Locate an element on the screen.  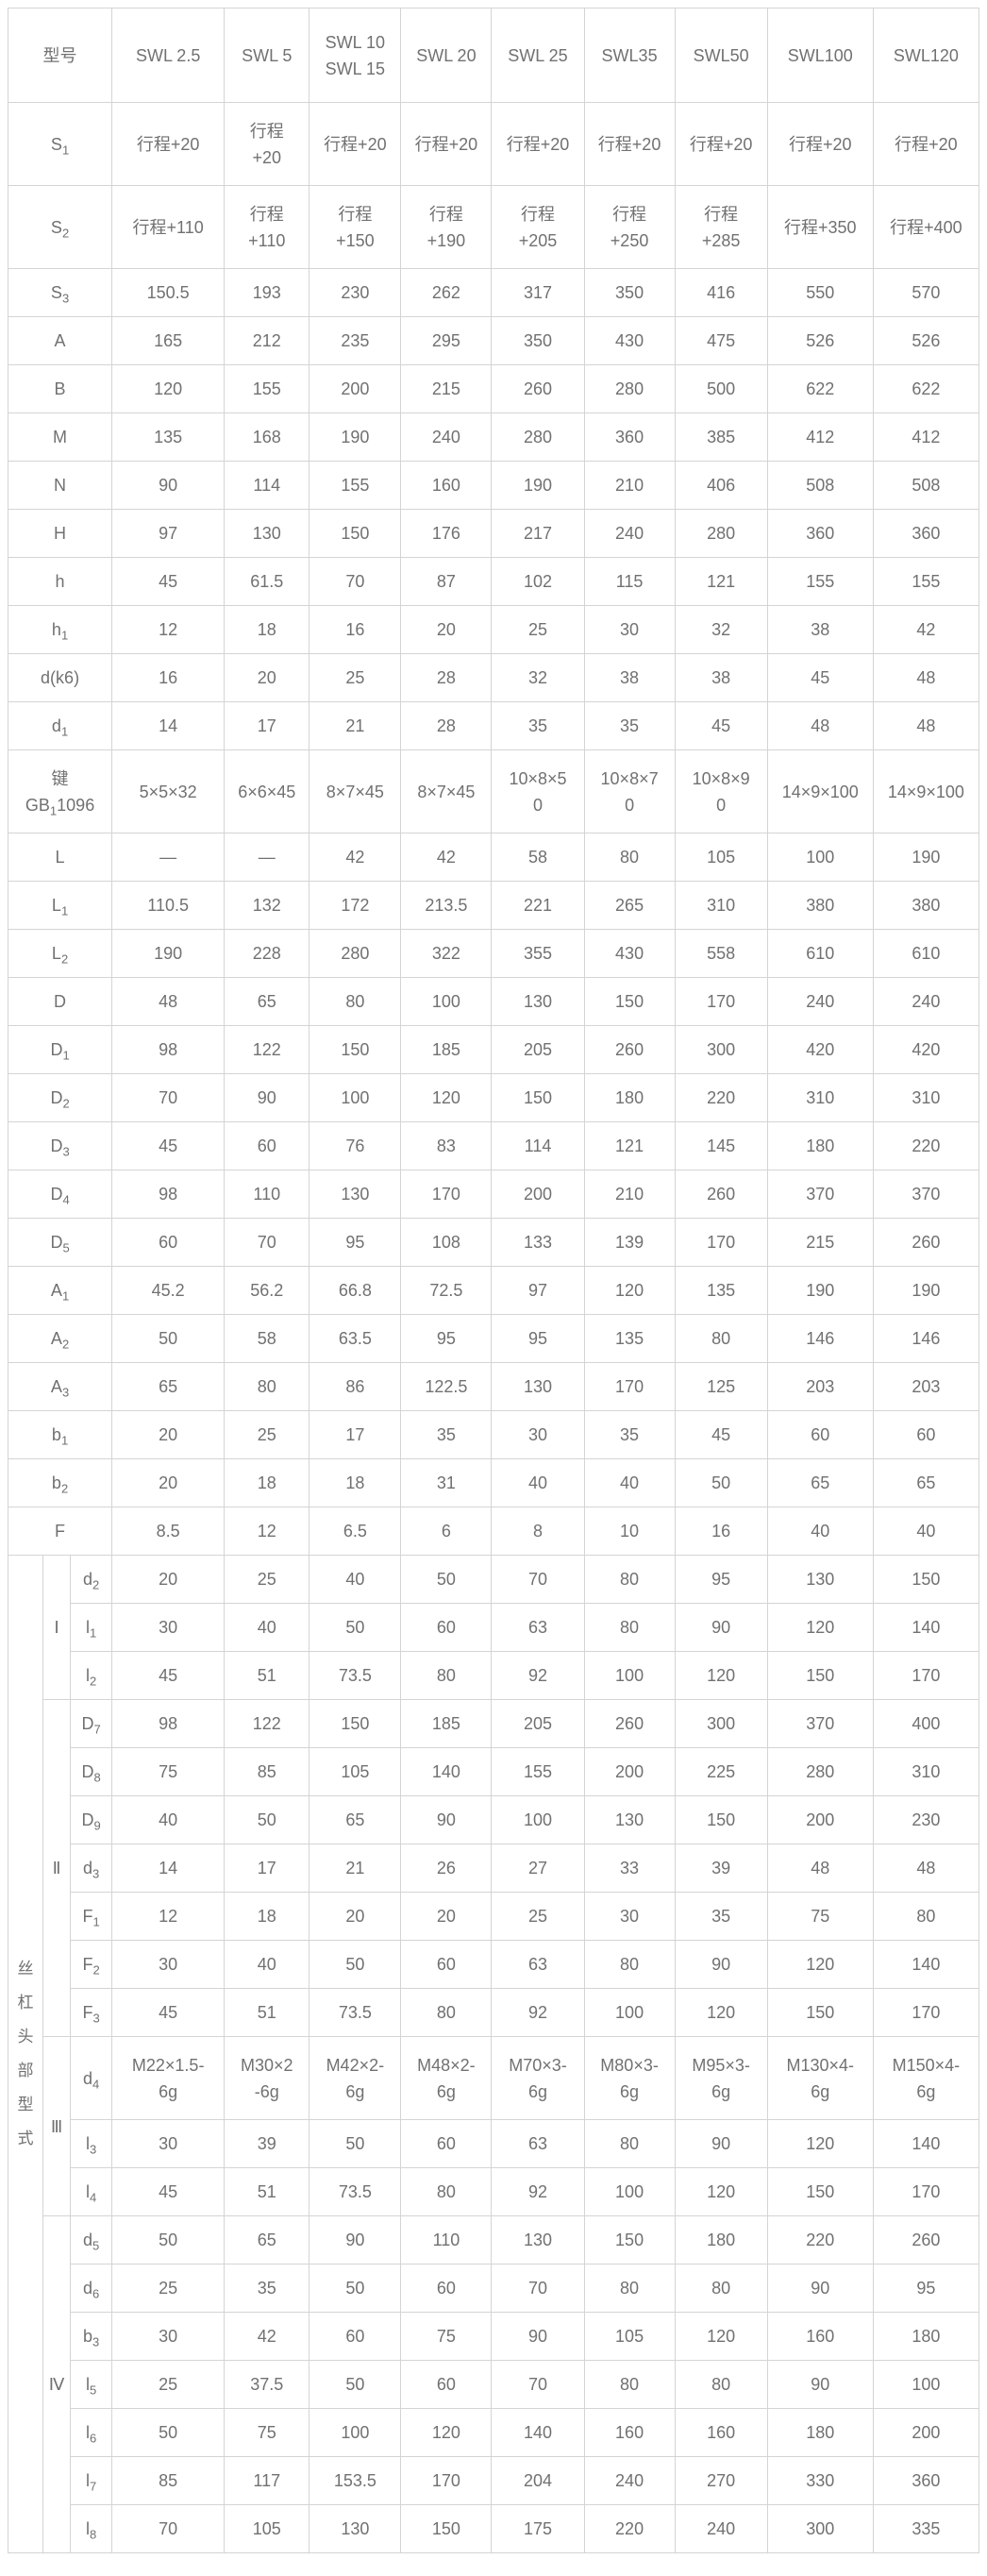
value-cell: 行程+20 is located at coordinates (446, 144).